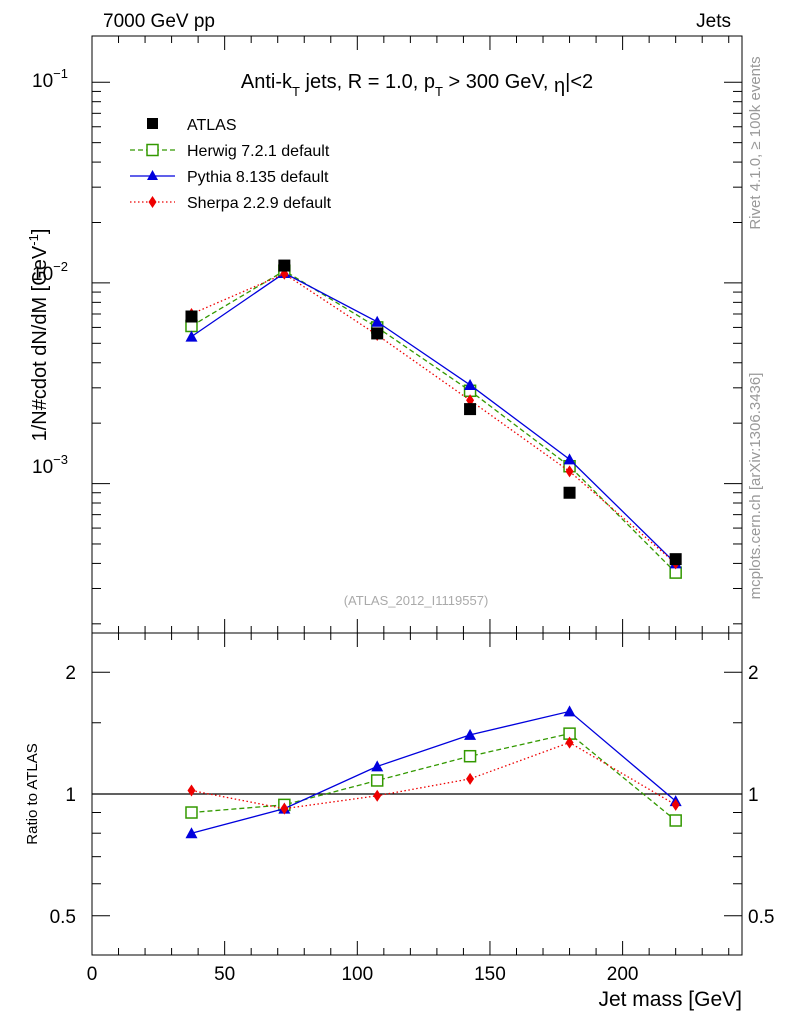  I want to click on header-right: Jets, so click(713, 21).